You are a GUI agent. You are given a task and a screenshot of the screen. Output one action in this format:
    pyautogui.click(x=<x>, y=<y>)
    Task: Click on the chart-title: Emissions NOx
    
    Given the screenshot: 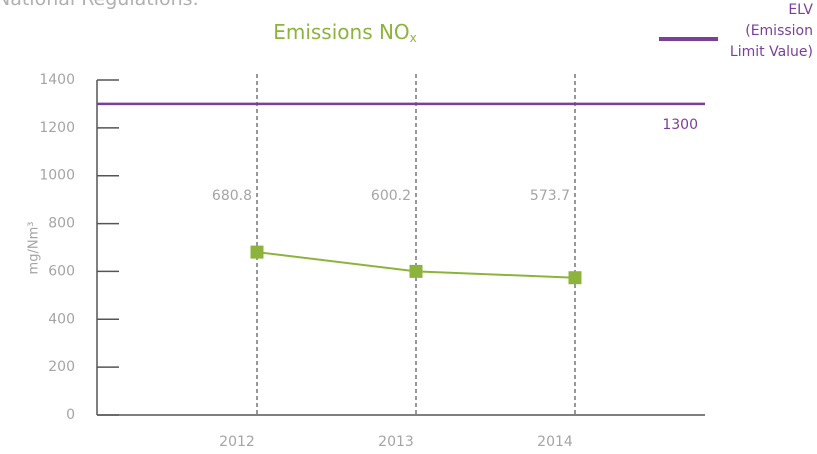 What is the action you would take?
    pyautogui.click(x=345, y=32)
    